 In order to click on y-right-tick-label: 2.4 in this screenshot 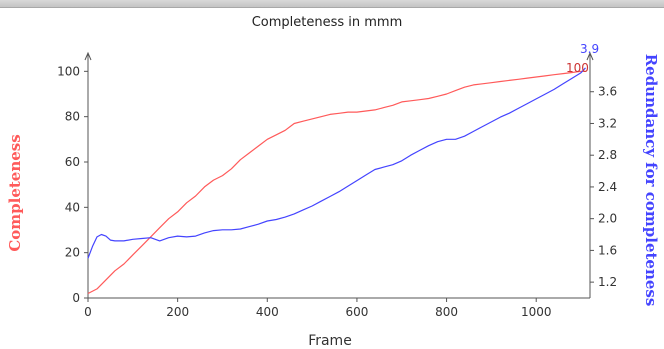, I will do `click(607, 187)`.